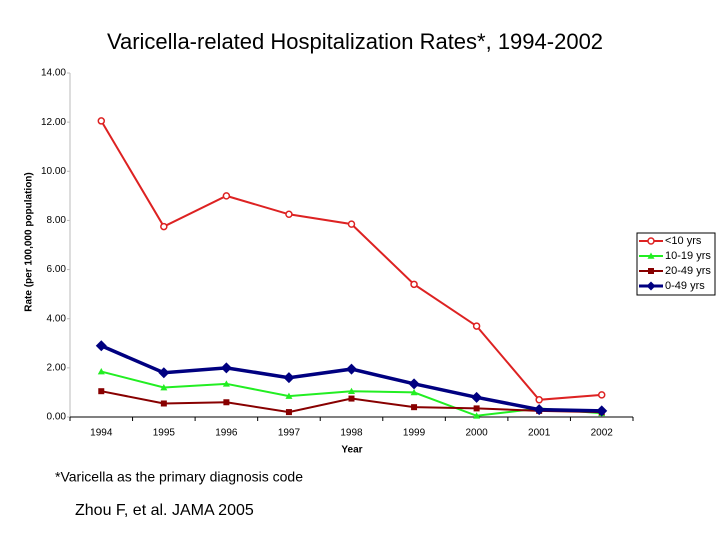  What do you see at coordinates (53, 73) in the screenshot?
I see `y-tick-label: 14.00` at bounding box center [53, 73].